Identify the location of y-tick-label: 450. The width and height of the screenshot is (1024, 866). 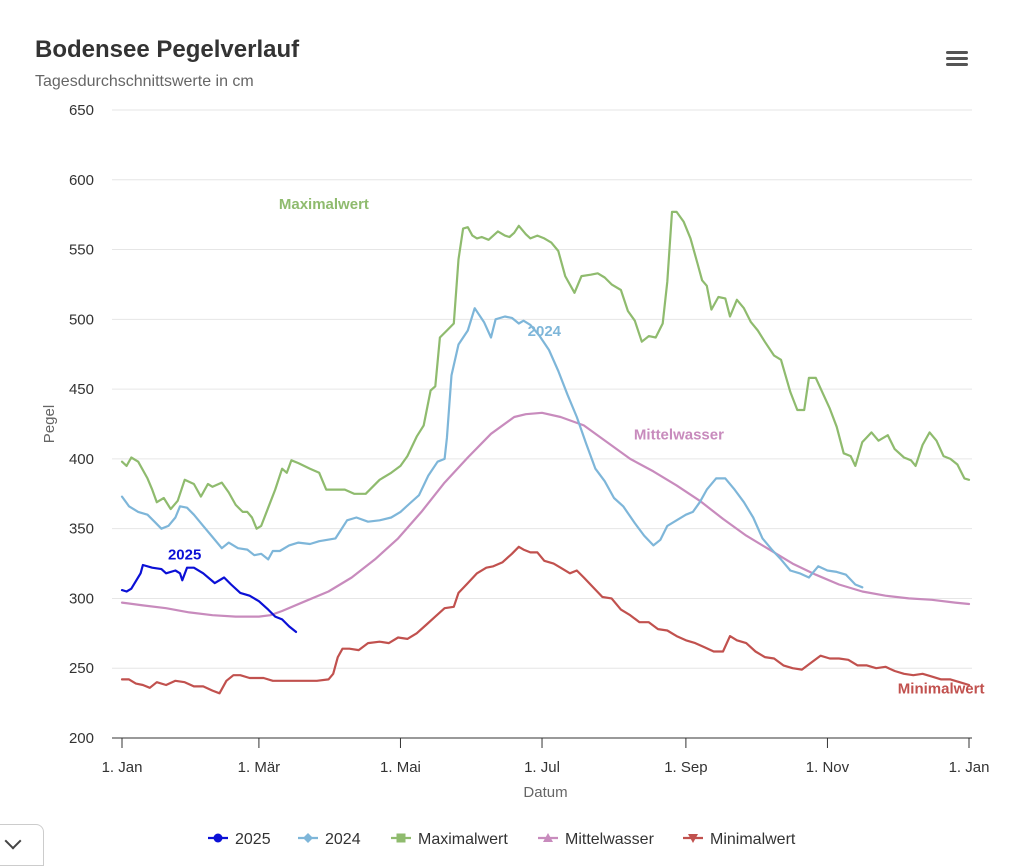
(81, 389).